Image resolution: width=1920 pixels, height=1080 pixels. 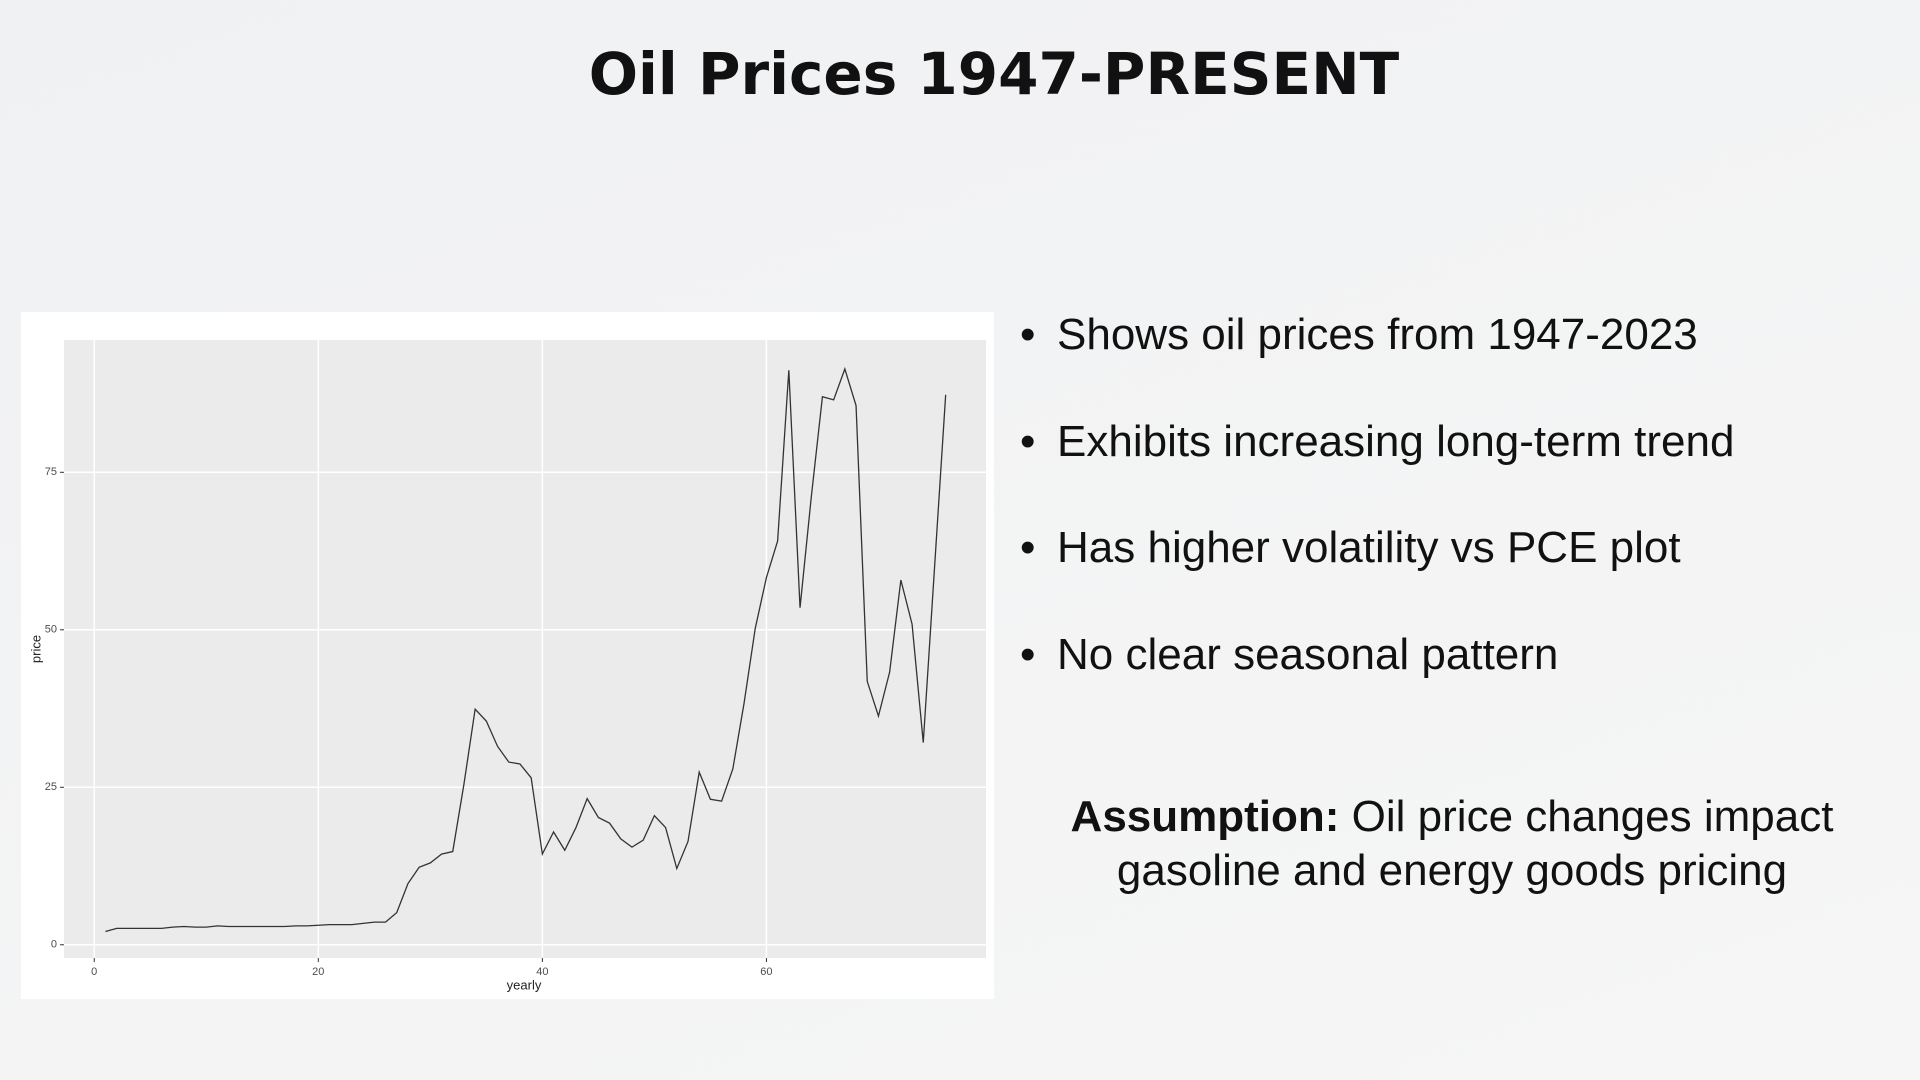 I want to click on y-axis-title: price, so click(x=35, y=649).